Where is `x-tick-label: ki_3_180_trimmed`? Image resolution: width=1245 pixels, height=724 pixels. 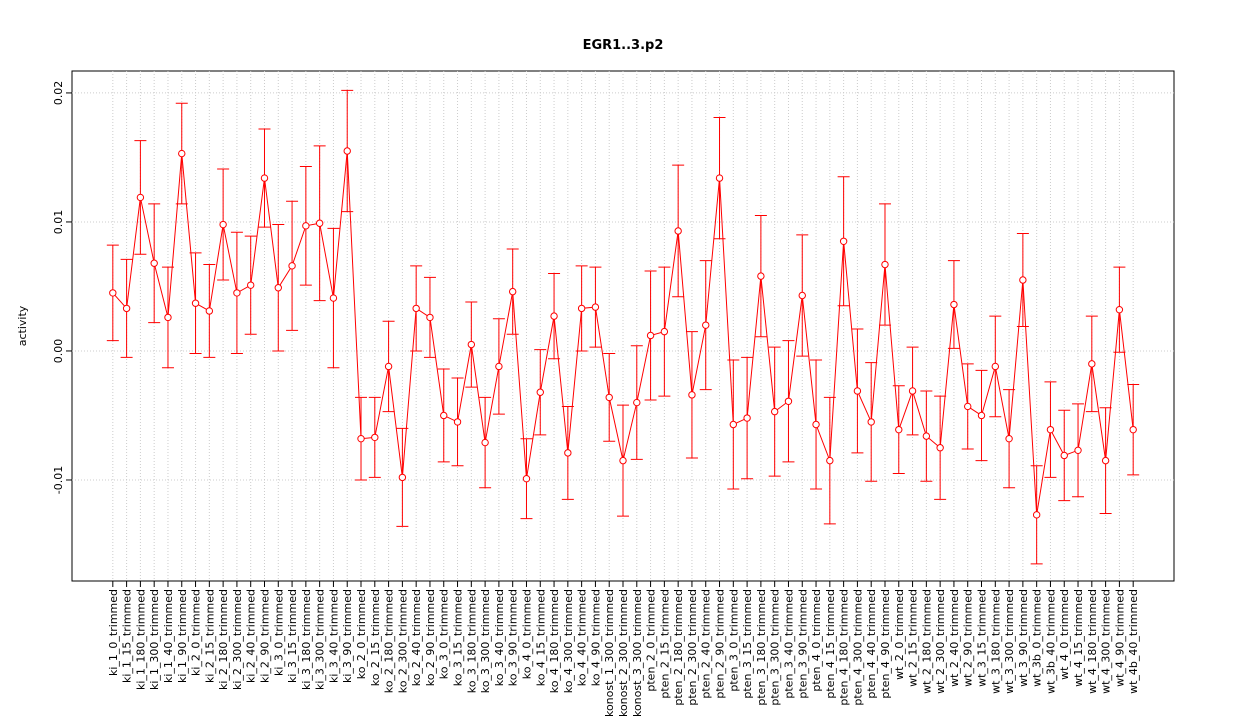 x-tick-label: ki_3_180_trimmed is located at coordinates (306, 639).